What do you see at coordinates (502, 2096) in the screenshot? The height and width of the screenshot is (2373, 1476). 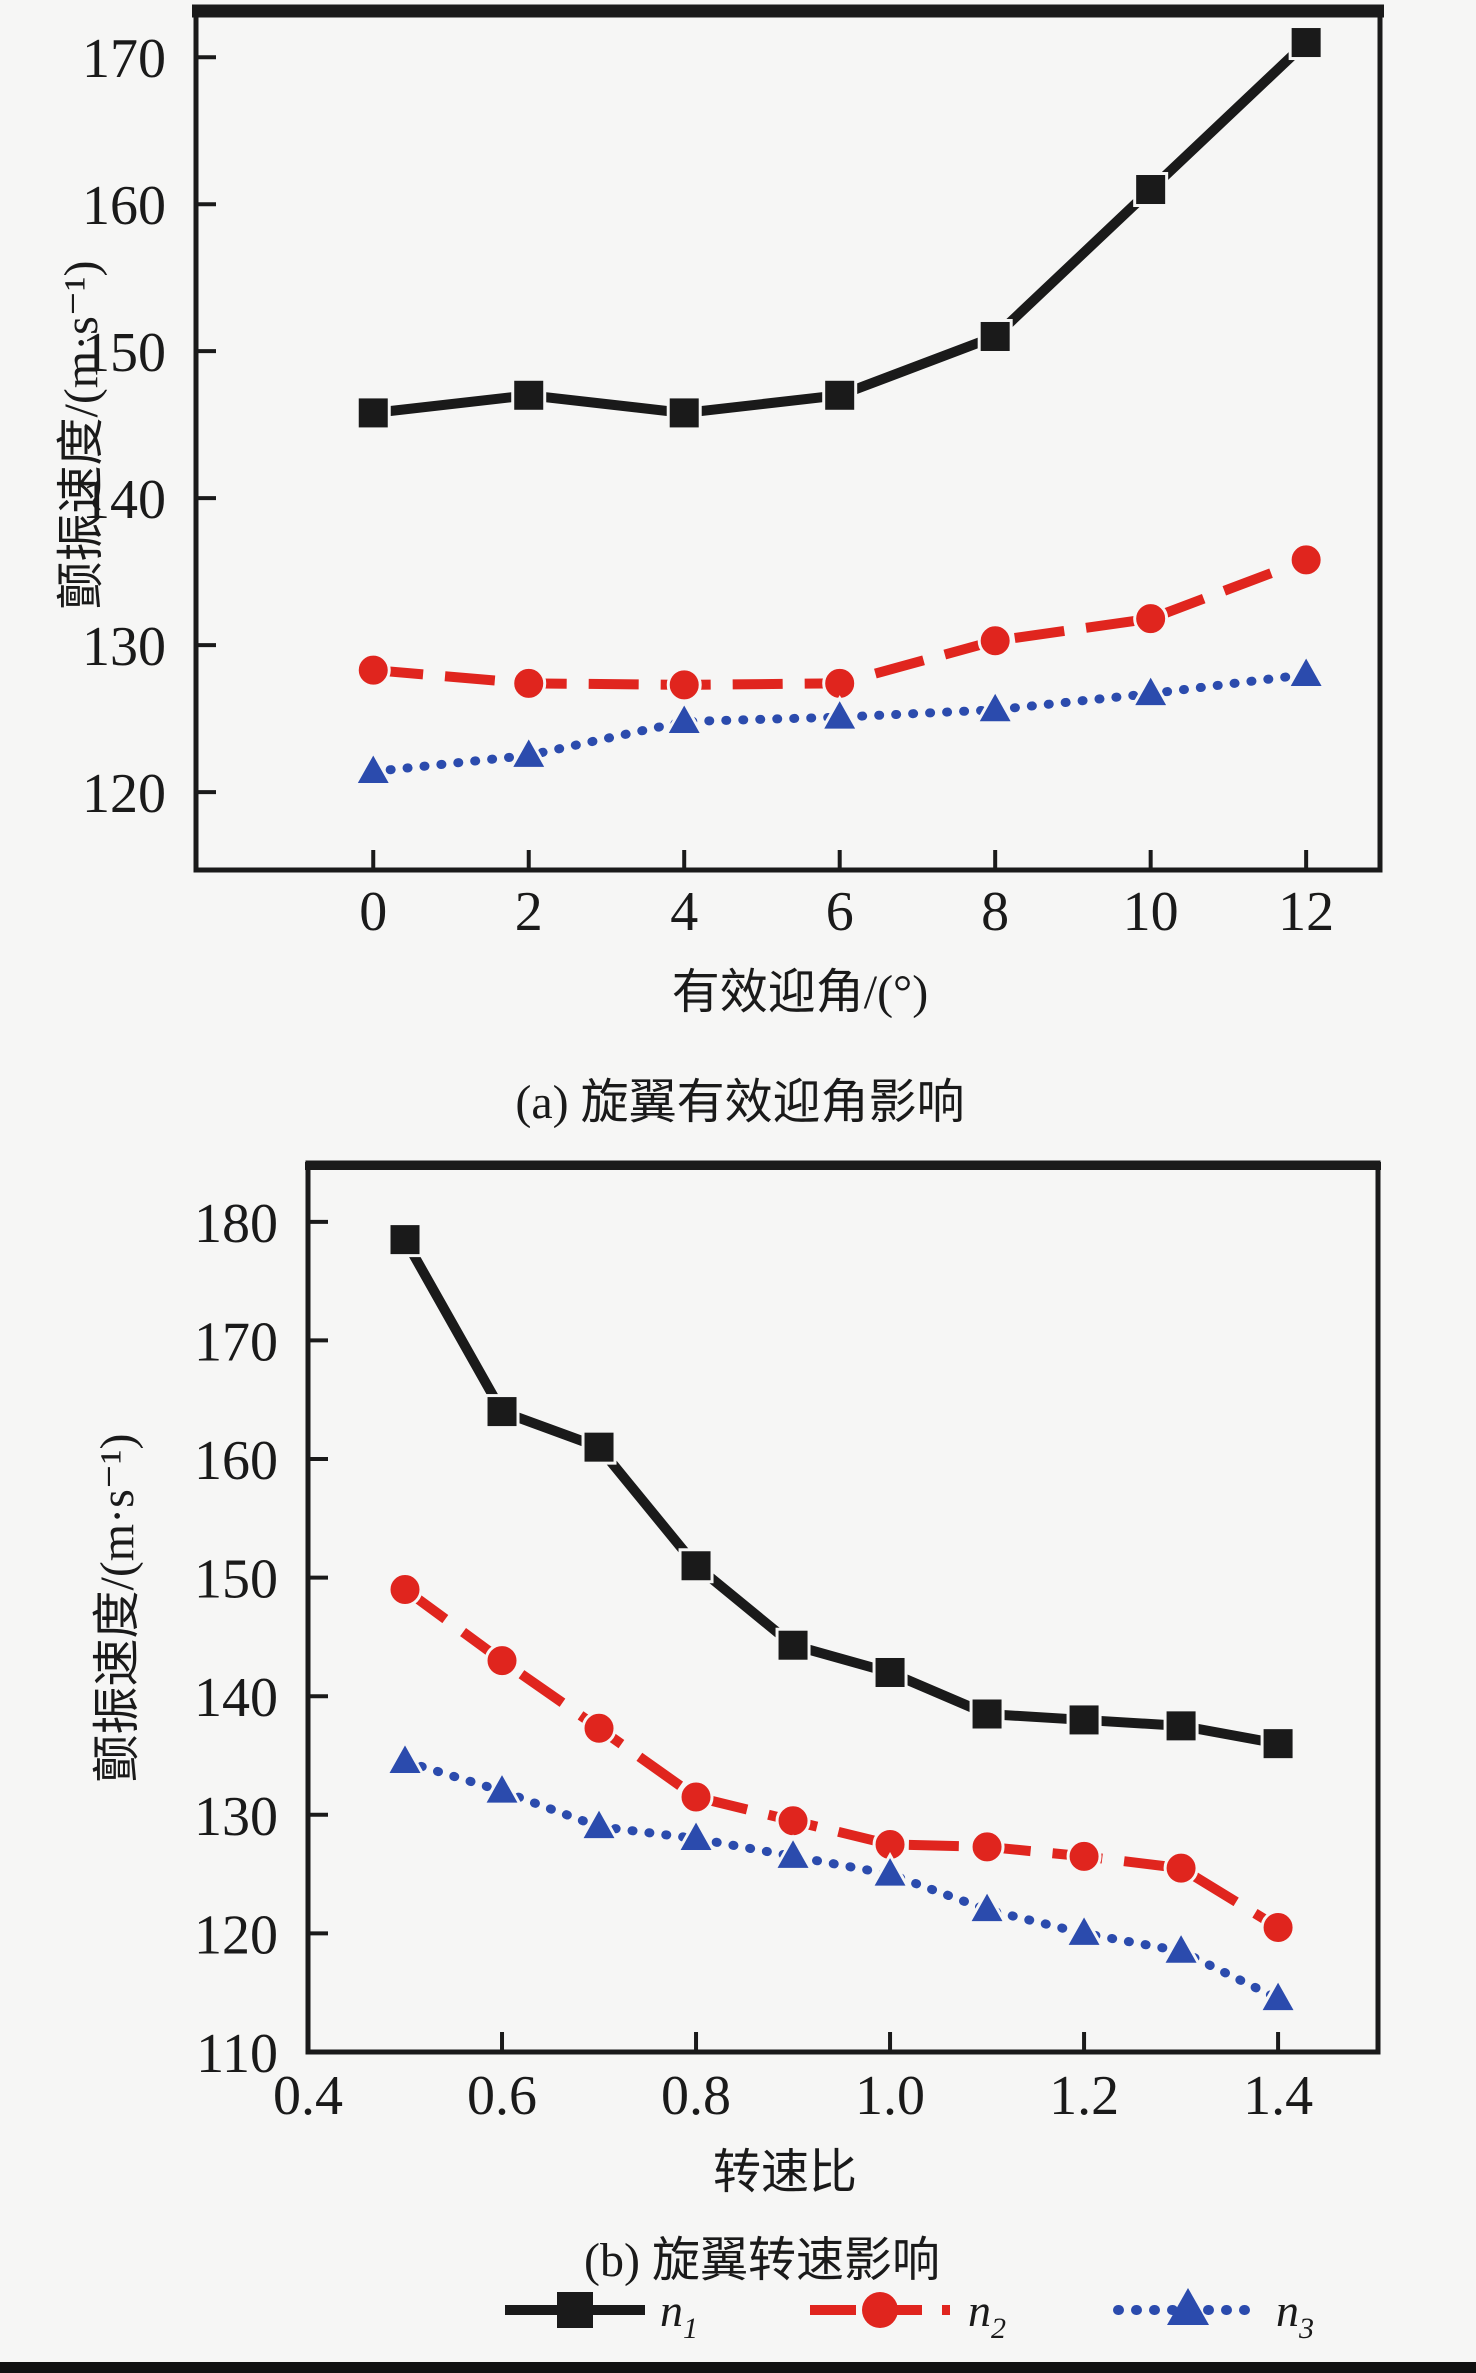 I see `x-tick-label: 0.6` at bounding box center [502, 2096].